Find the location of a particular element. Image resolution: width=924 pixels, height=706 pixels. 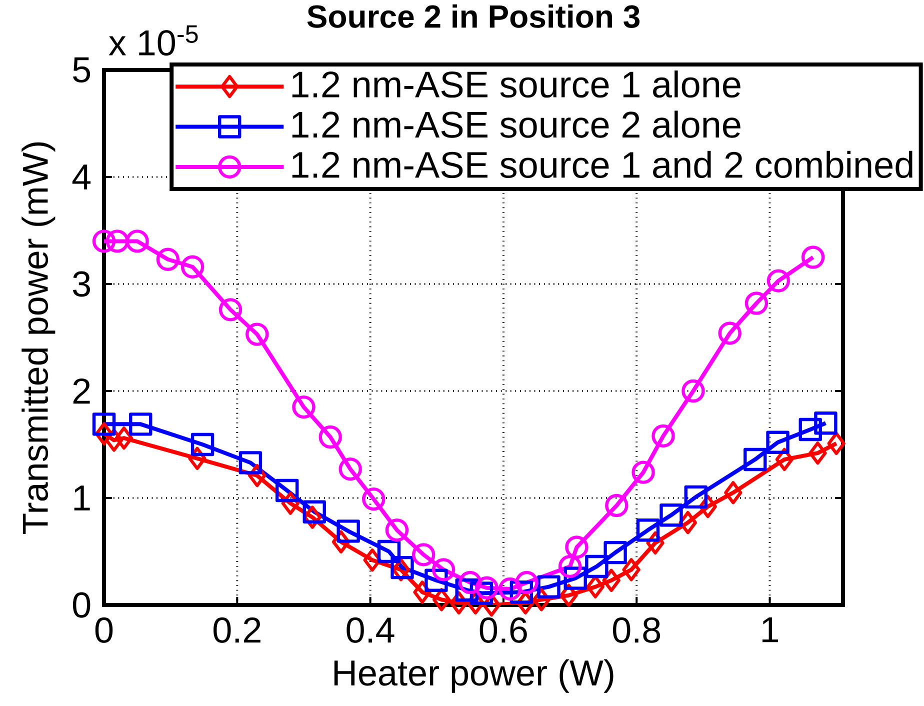

y-tick-label: 1 is located at coordinates (82, 498).